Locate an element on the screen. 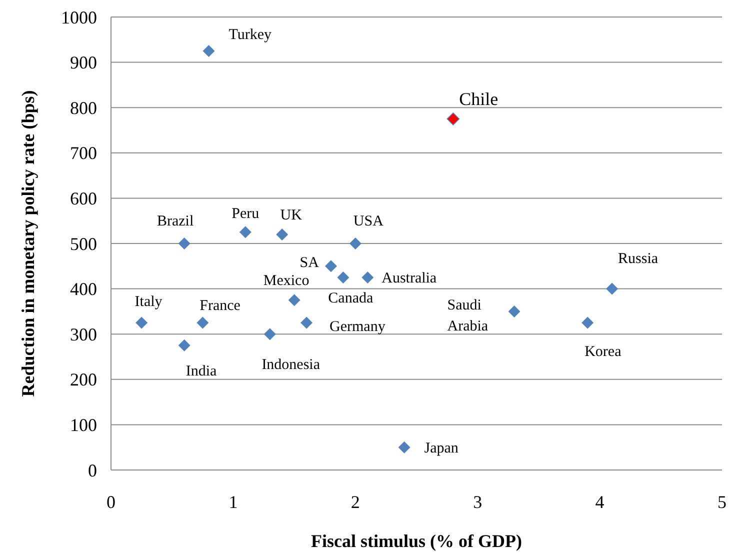 The height and width of the screenshot is (555, 729). annotation: Japan is located at coordinates (441, 448).